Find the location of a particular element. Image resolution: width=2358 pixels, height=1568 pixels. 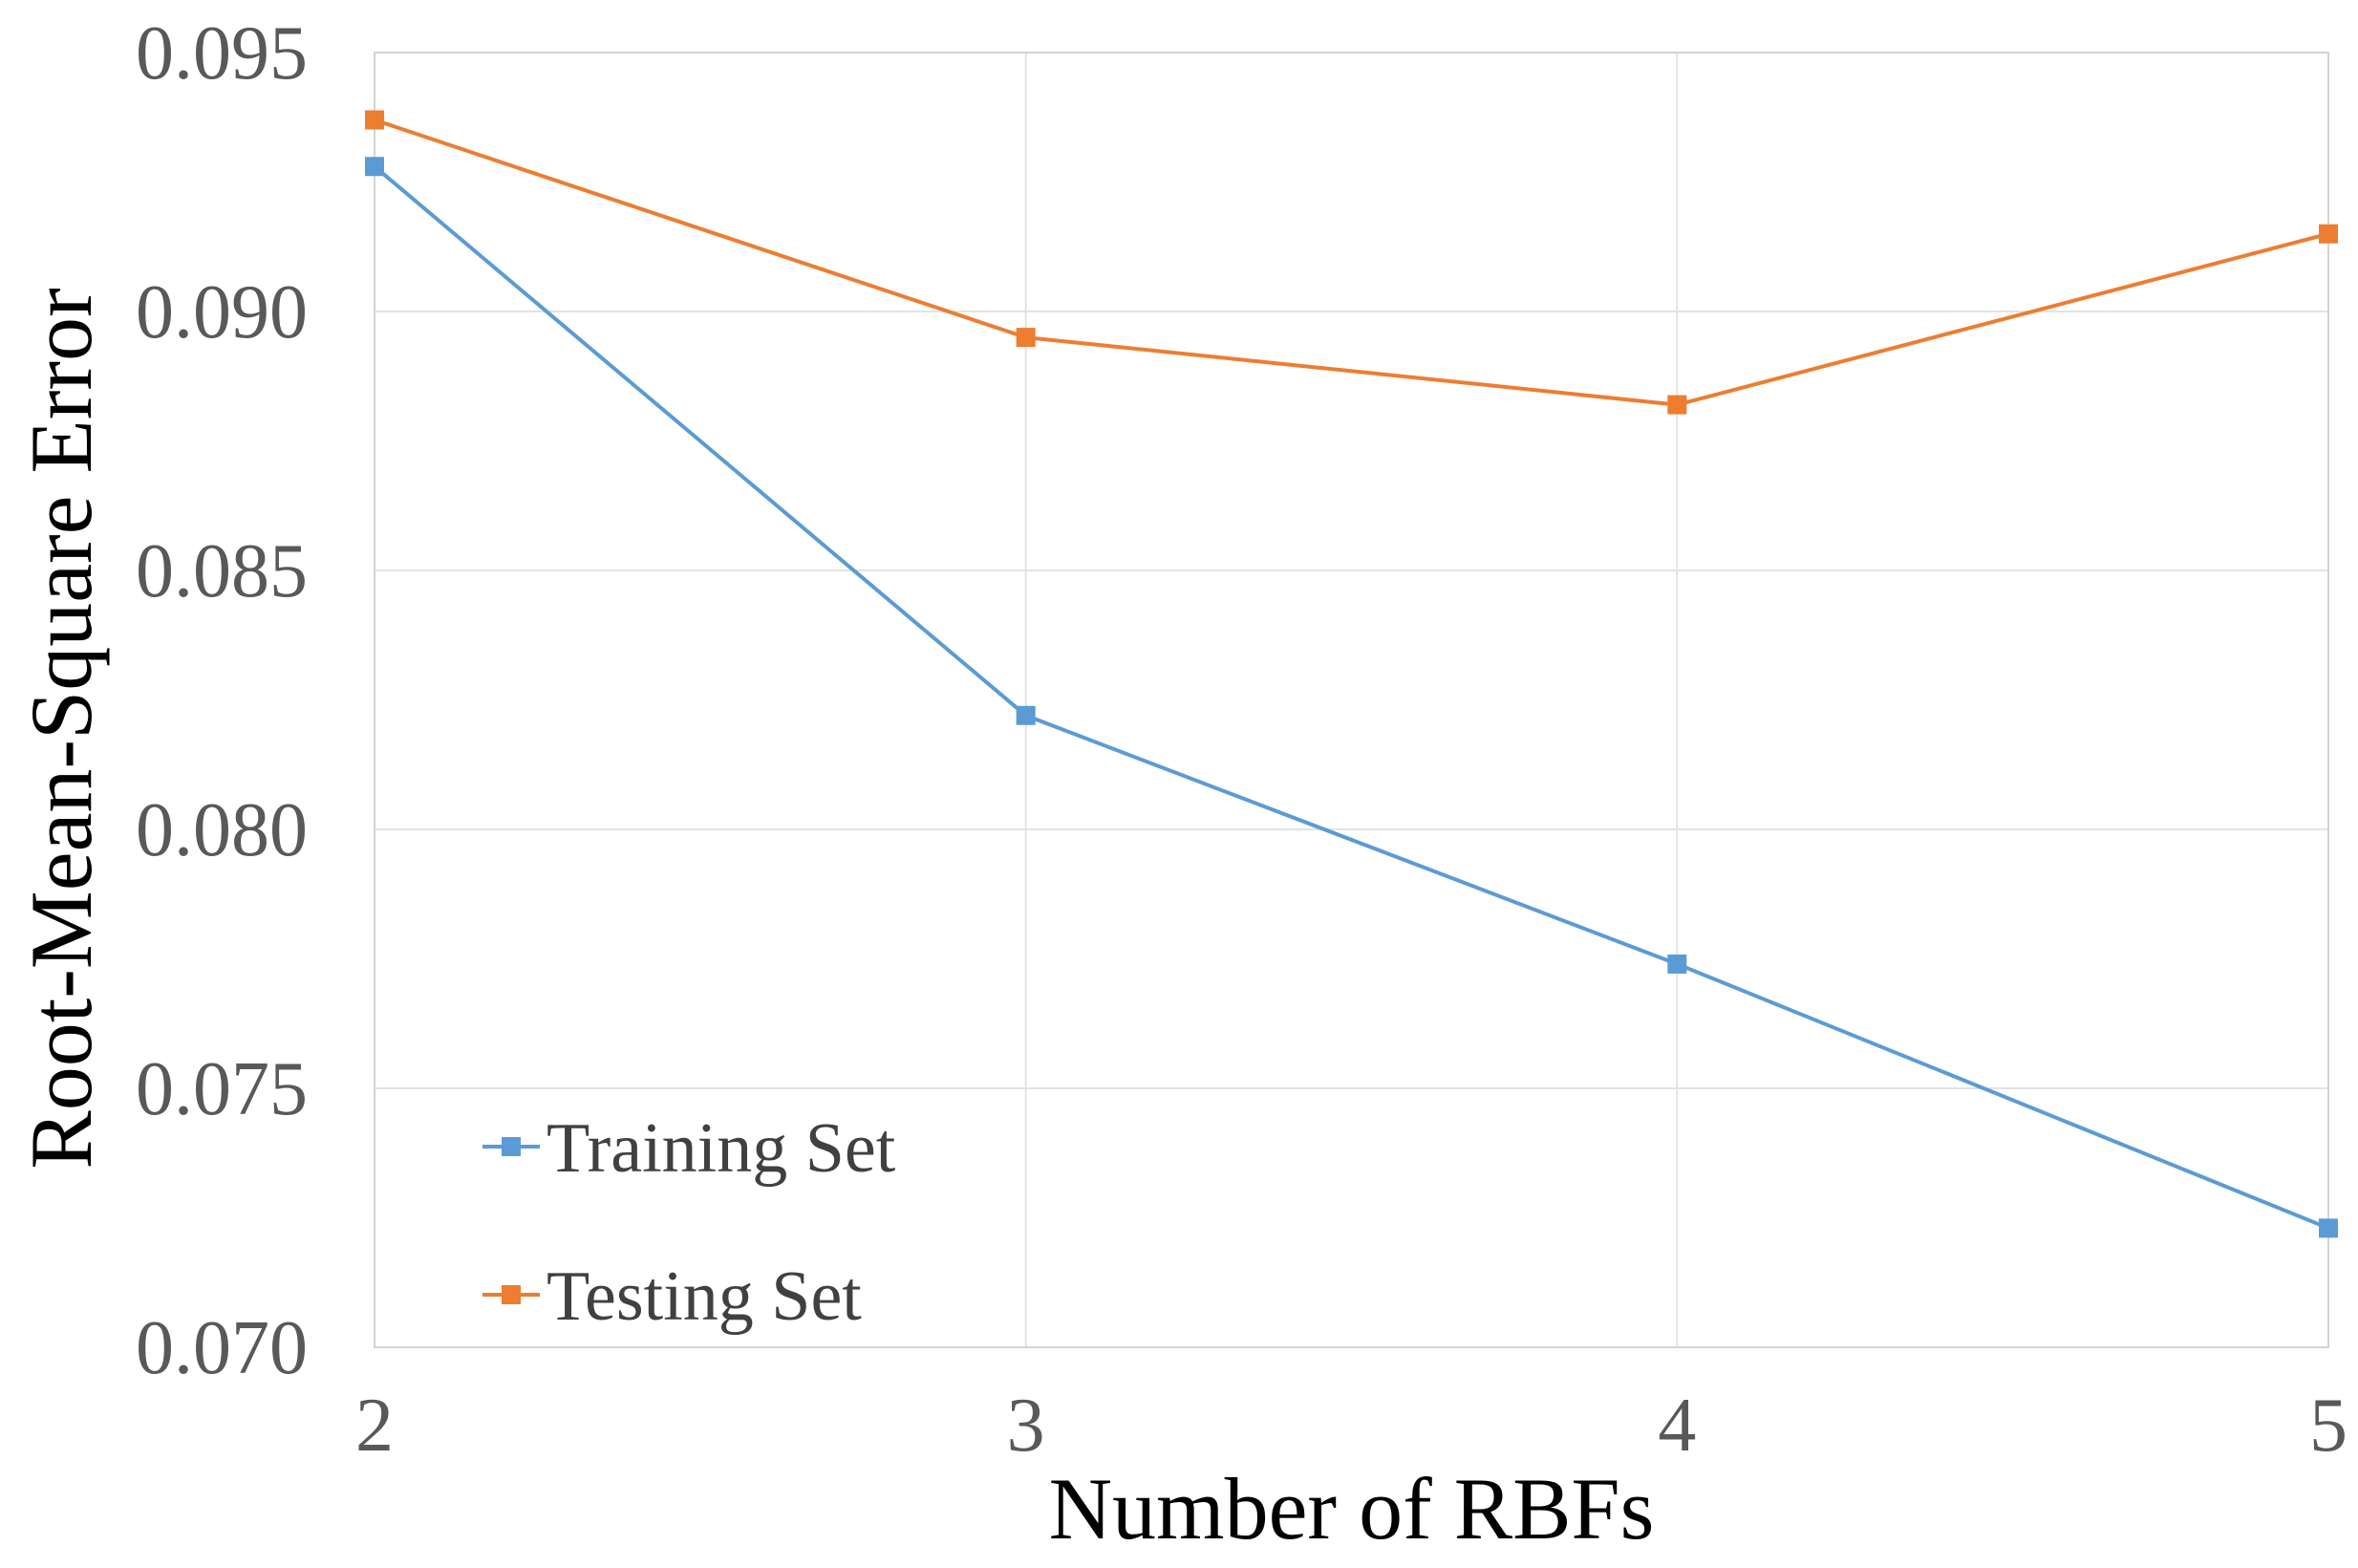

x-tick-label: 5 is located at coordinates (2328, 1426).